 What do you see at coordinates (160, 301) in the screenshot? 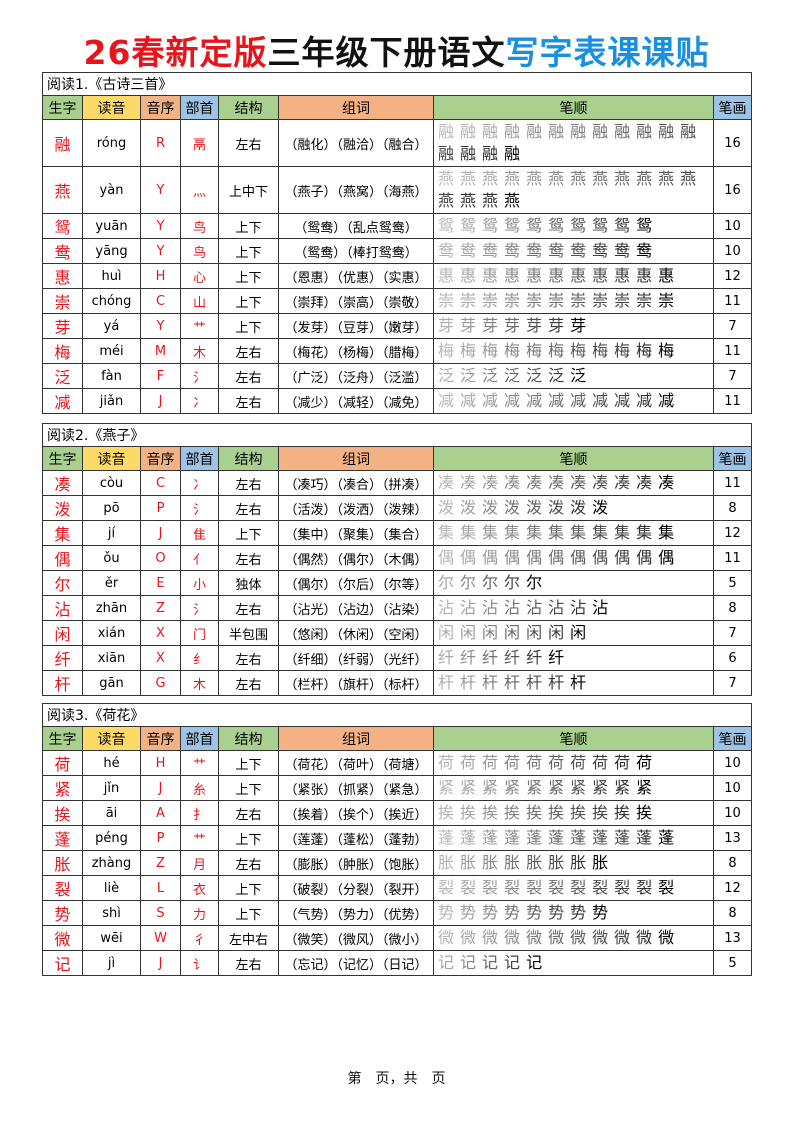
I see `pinyin-initial: C` at bounding box center [160, 301].